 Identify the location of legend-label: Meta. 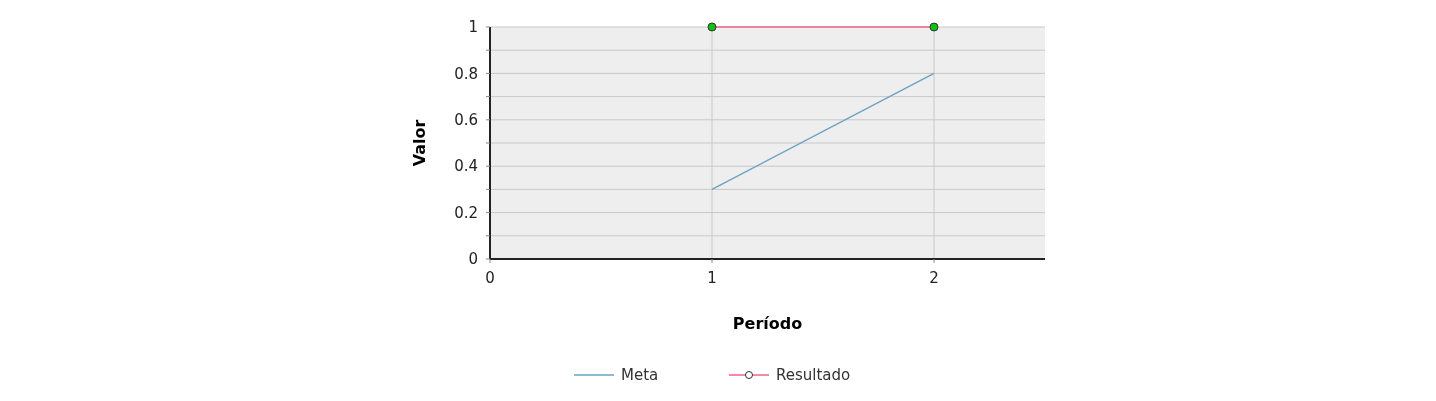
(640, 375).